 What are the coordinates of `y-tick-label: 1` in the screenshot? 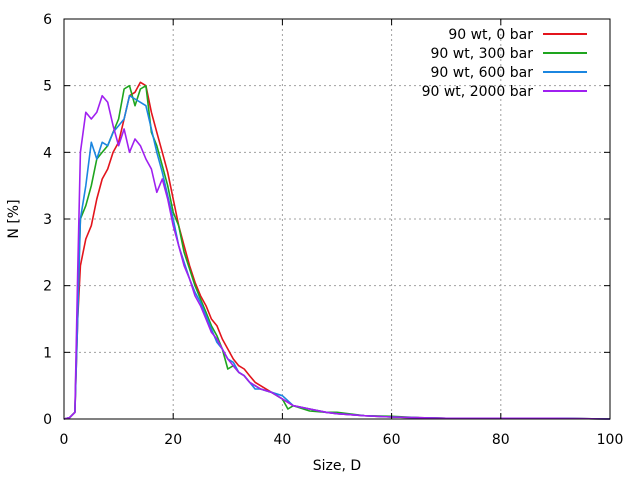 It's located at (47, 353).